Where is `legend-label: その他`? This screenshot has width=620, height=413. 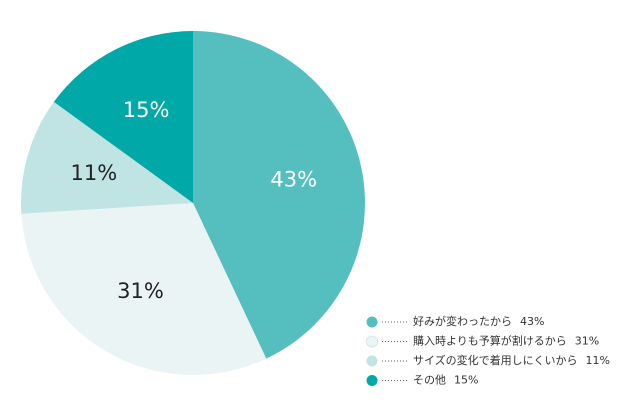
legend-label: その他 is located at coordinates (429, 380).